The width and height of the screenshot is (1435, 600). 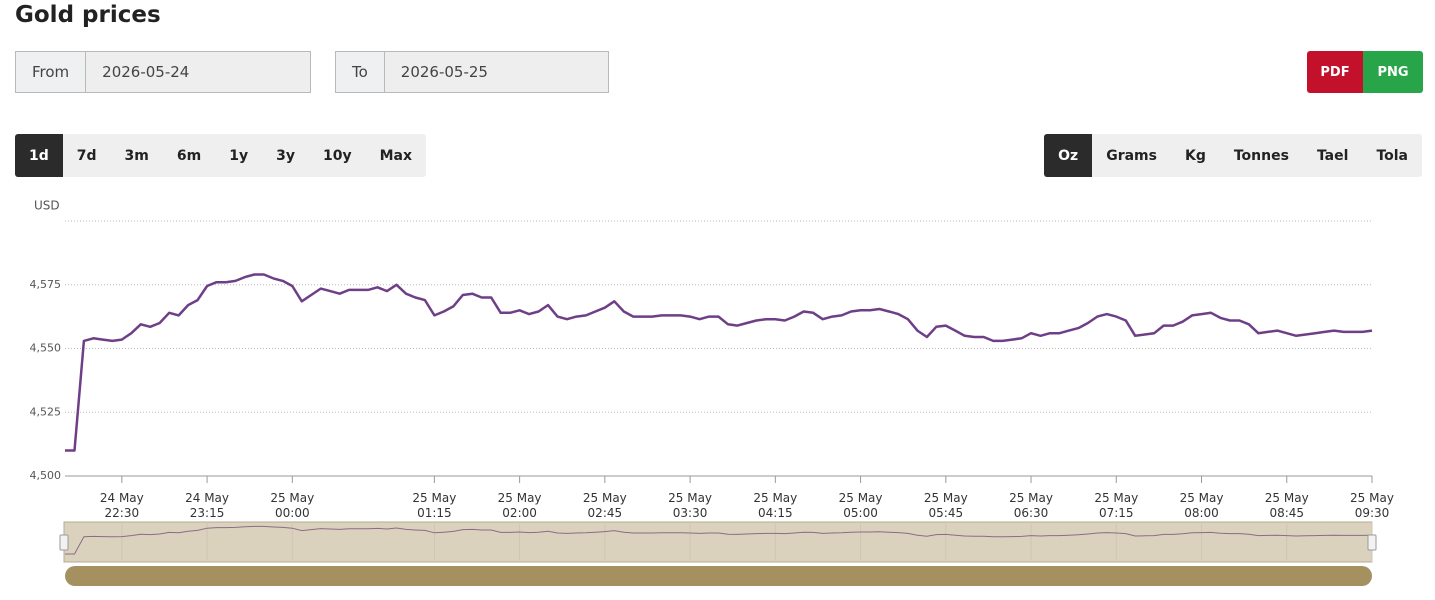 I want to click on unit-selector: Oz Grams Kg Tonnes Tael Tola, so click(x=1233, y=155).